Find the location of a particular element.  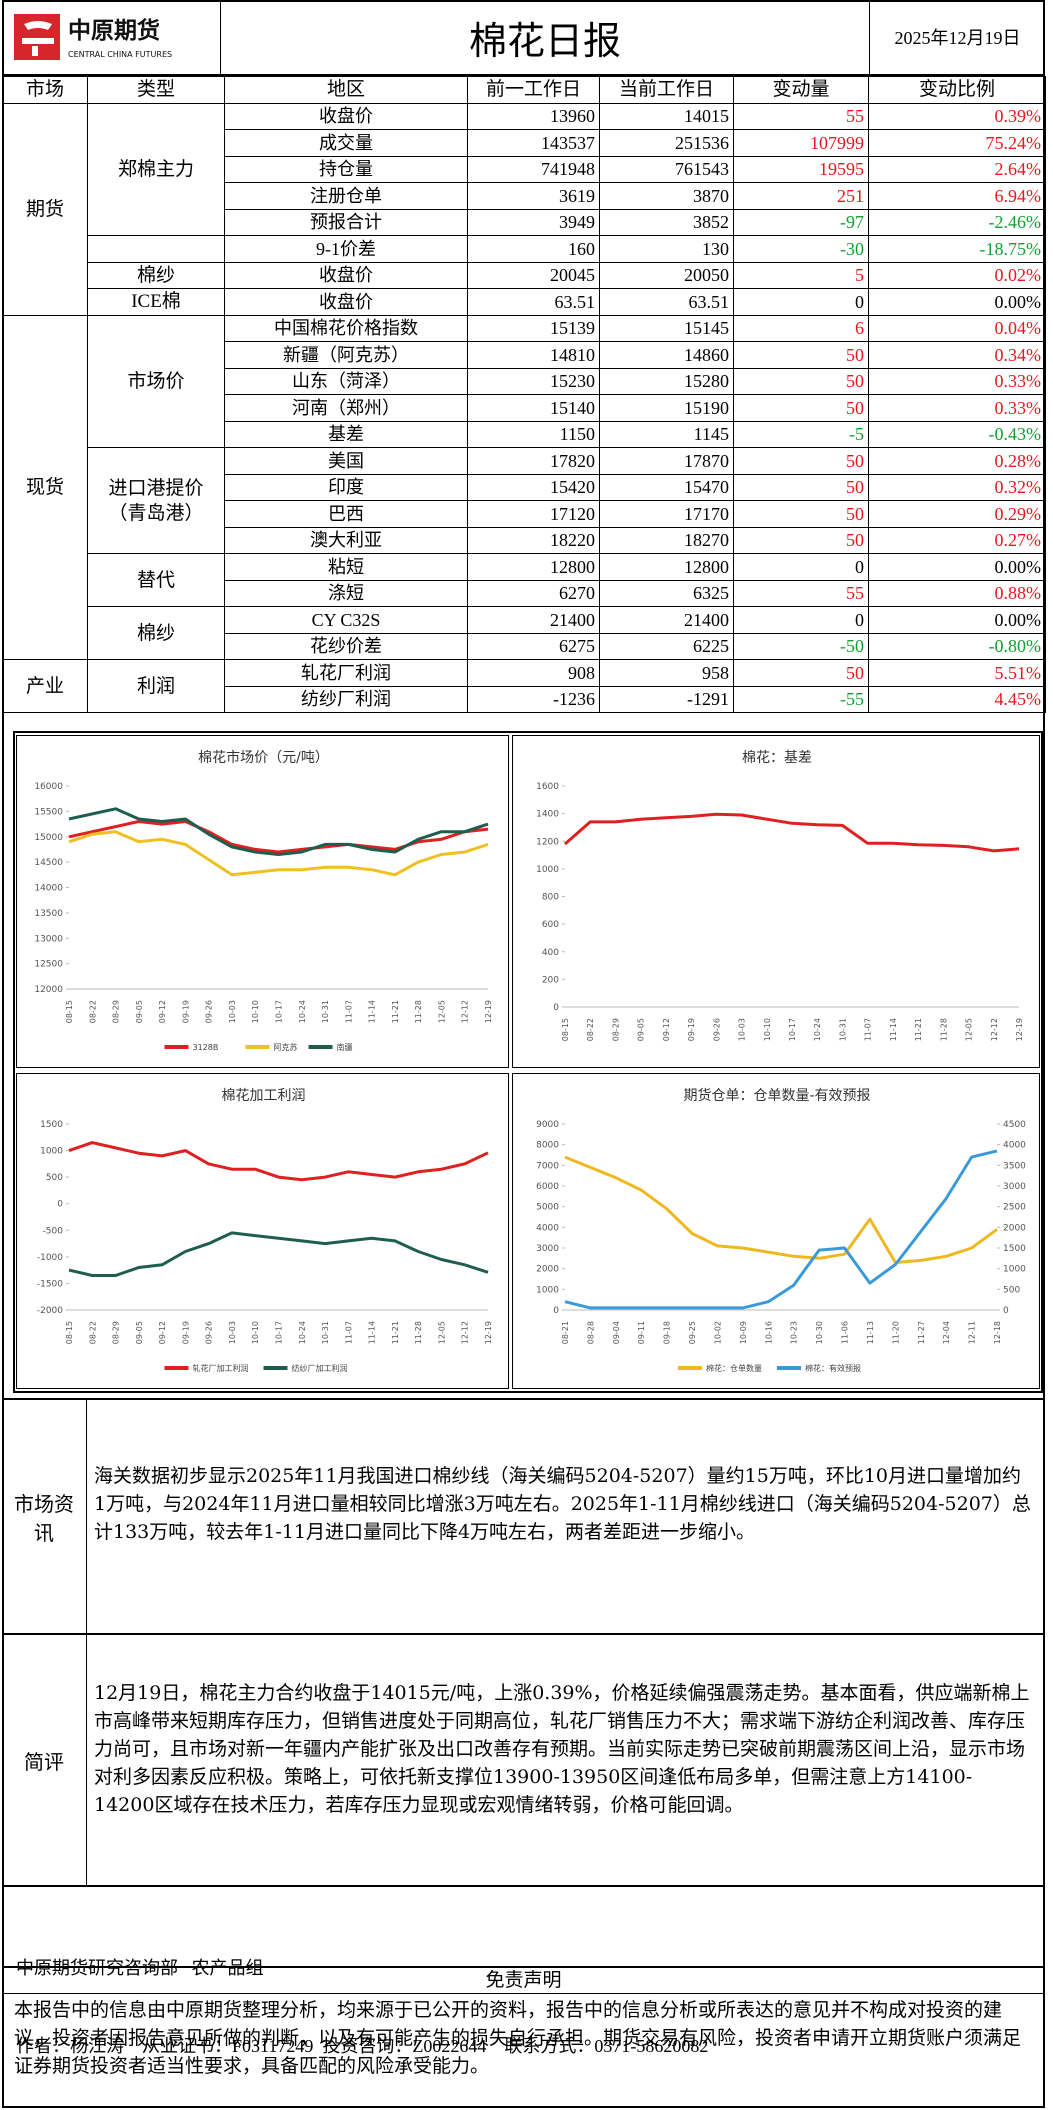

x-tick-label: 10-23 is located at coordinates (794, 1332).